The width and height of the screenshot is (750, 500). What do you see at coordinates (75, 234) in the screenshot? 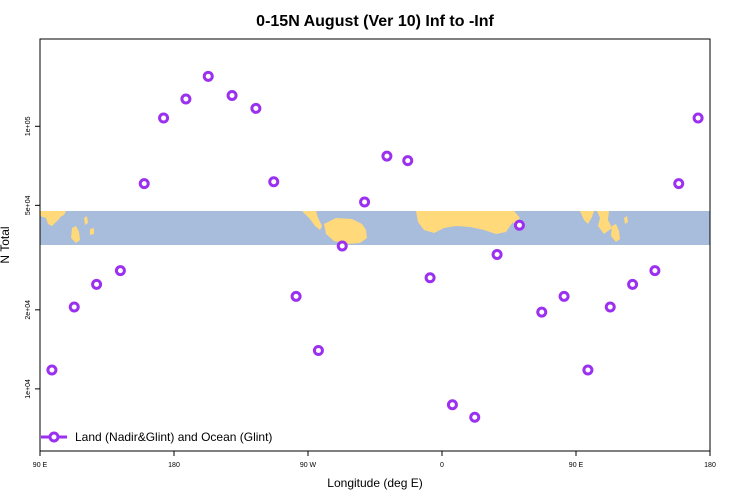
I see `land-philippines` at bounding box center [75, 234].